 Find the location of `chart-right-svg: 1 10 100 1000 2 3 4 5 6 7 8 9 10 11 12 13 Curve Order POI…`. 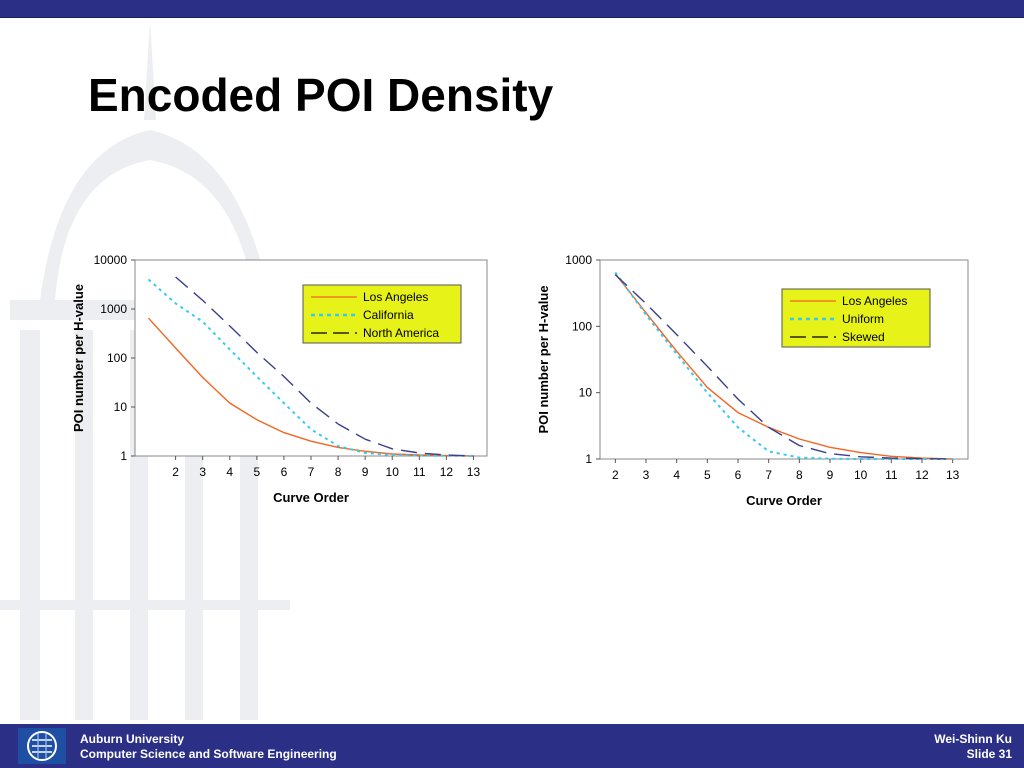

chart-right-svg: 1 10 100 1000 2 3 4 5 6 7 8 9 10 11 12 13 Curve Order POI… is located at coordinates (752, 380).